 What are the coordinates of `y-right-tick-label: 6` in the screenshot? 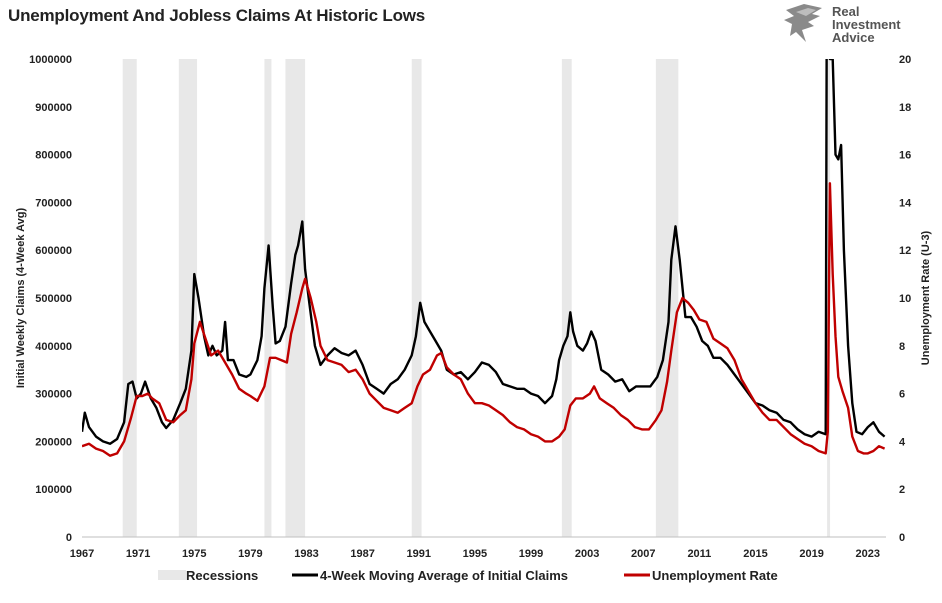 It's located at (902, 395).